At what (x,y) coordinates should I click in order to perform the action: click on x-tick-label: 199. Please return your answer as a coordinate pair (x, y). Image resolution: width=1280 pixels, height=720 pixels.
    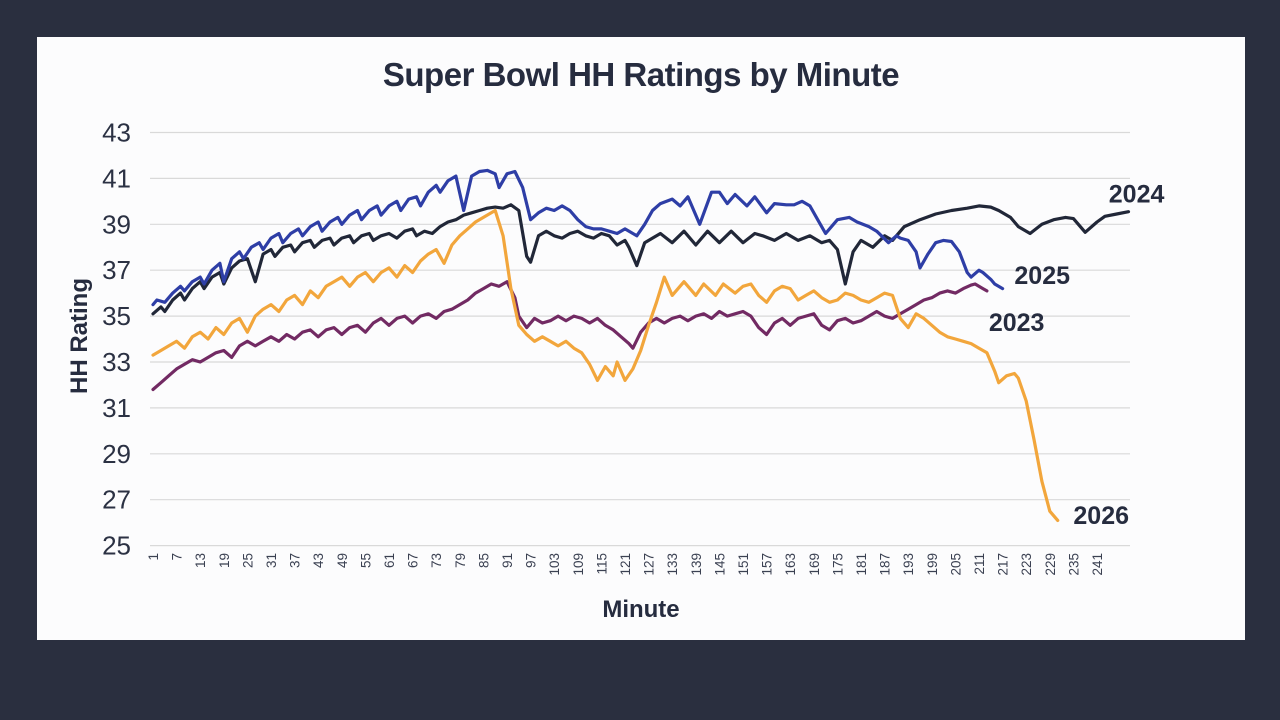
    Looking at the image, I should click on (932, 564).